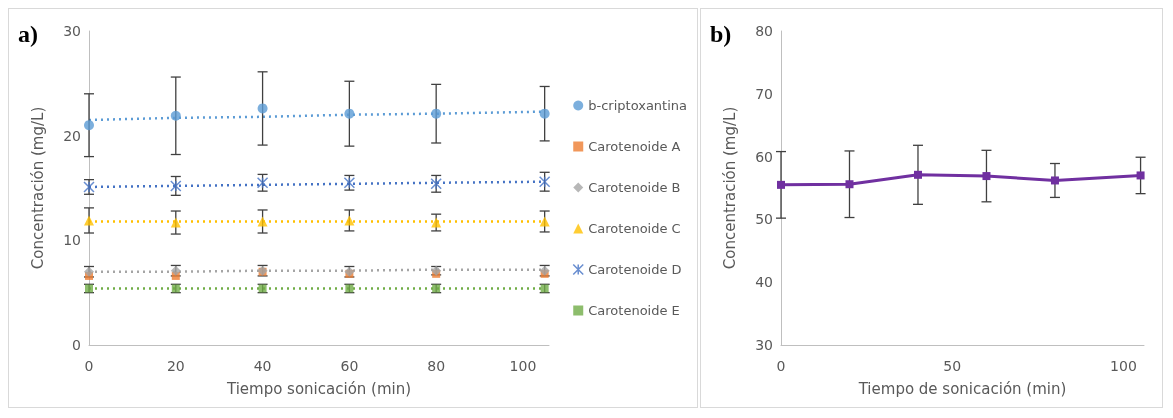 This screenshot has height=418, width=1173. I want to click on x-tick-label: 50, so click(952, 366).